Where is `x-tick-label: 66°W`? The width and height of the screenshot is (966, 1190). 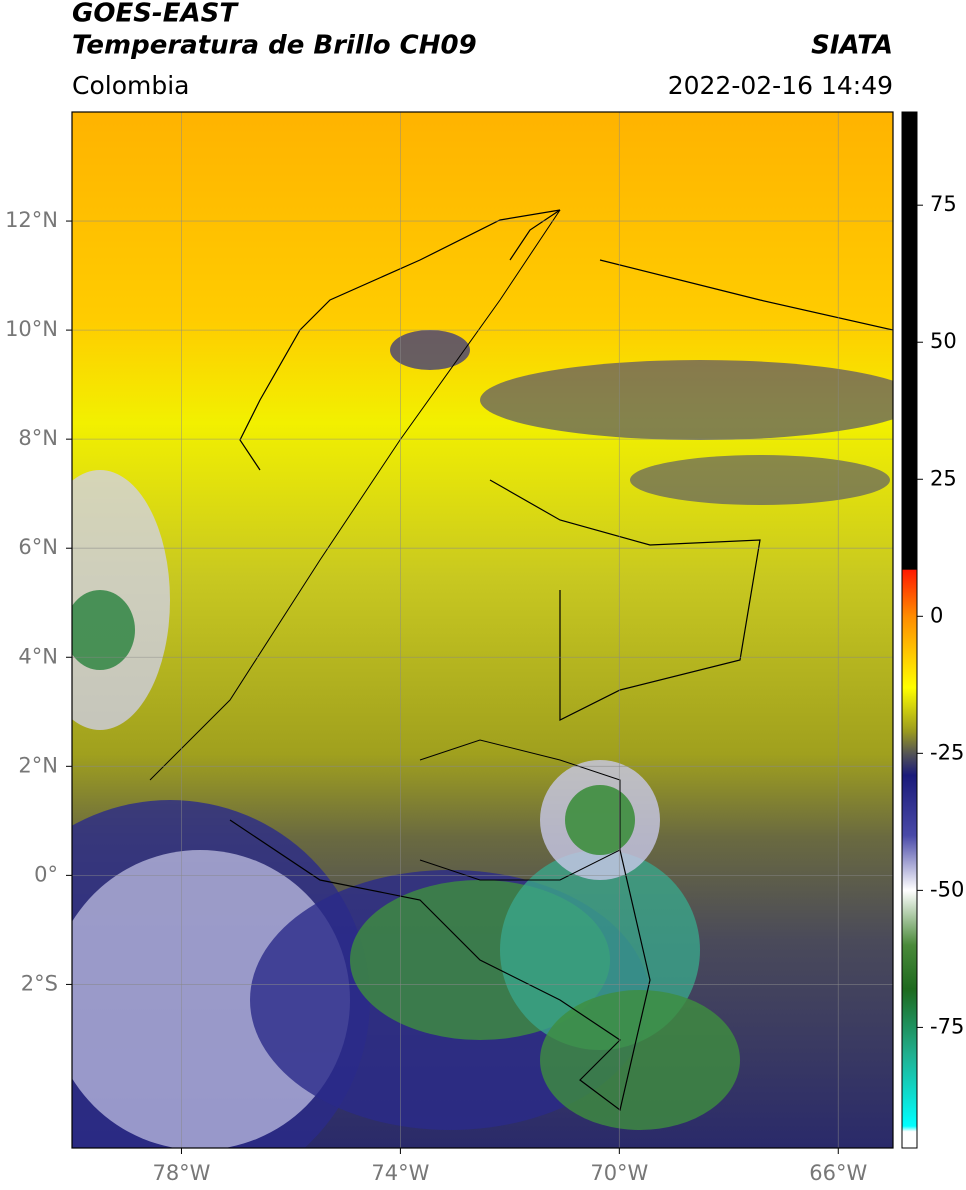
x-tick-label: 66°W is located at coordinates (838, 1173).